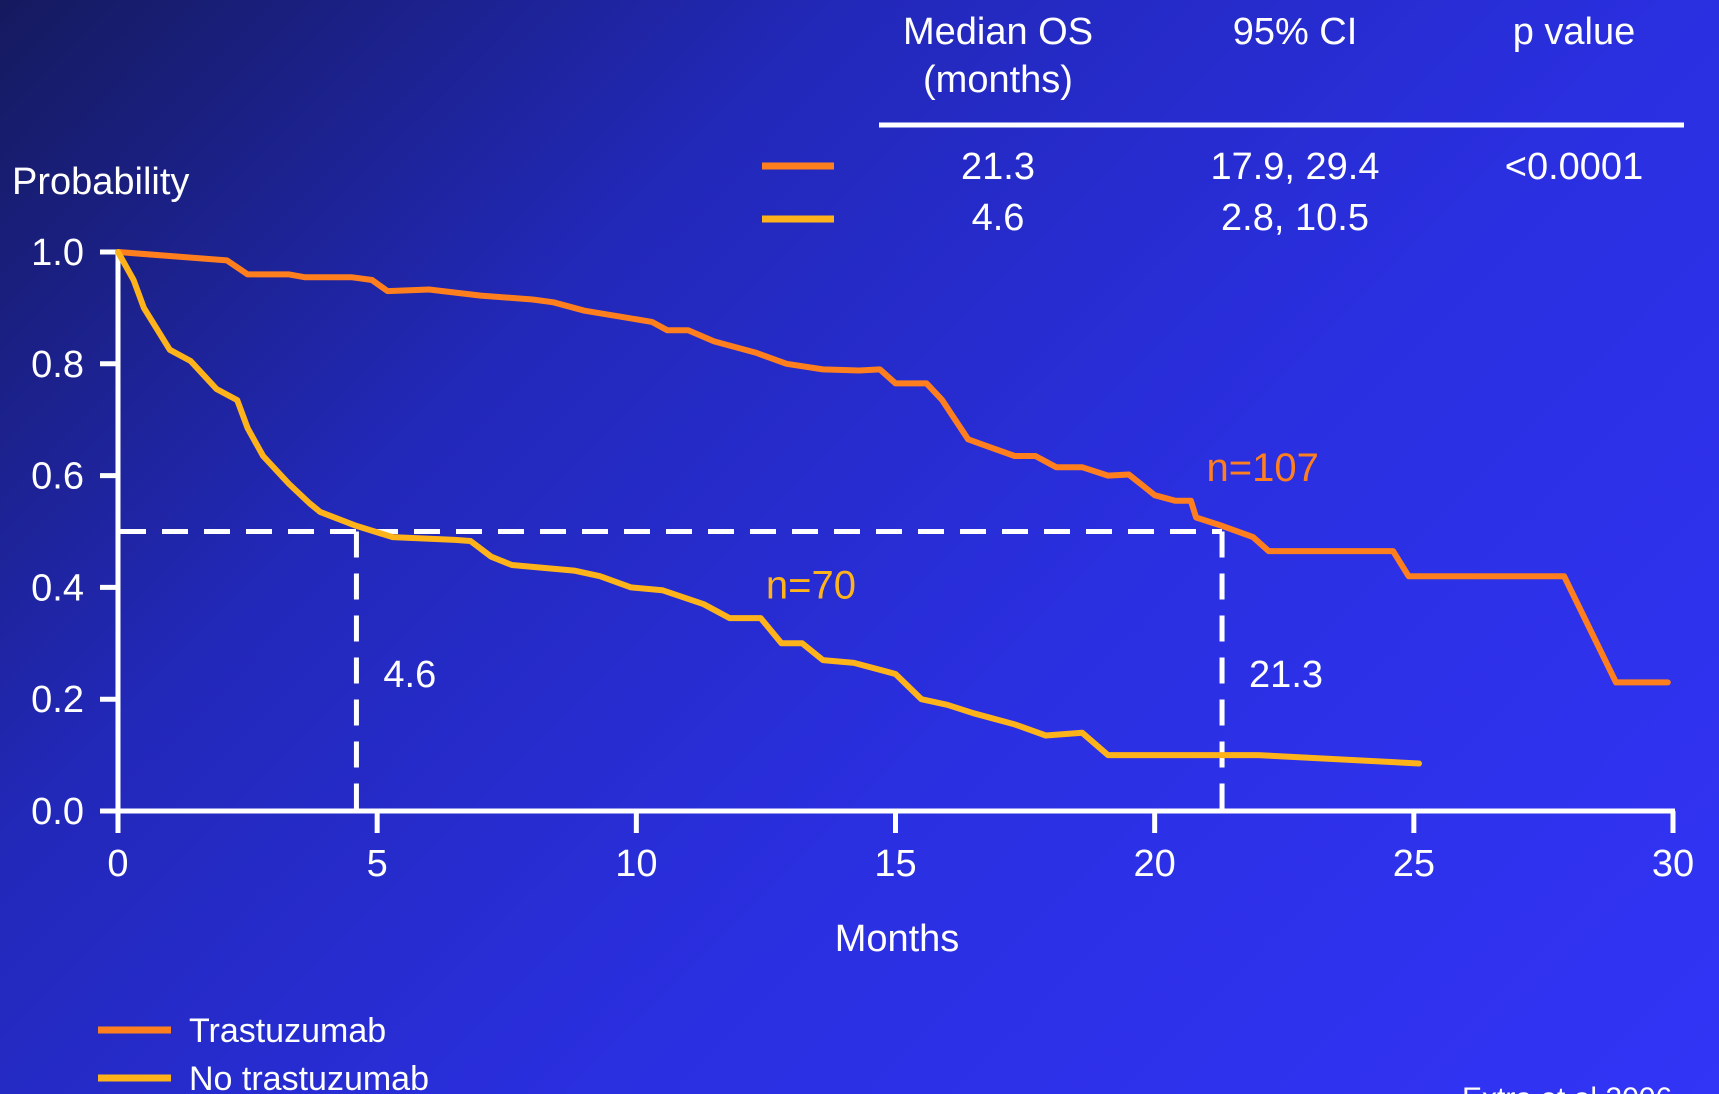 This screenshot has height=1094, width=1719. What do you see at coordinates (57, 365) in the screenshot?
I see `y-tick-label: 0.8` at bounding box center [57, 365].